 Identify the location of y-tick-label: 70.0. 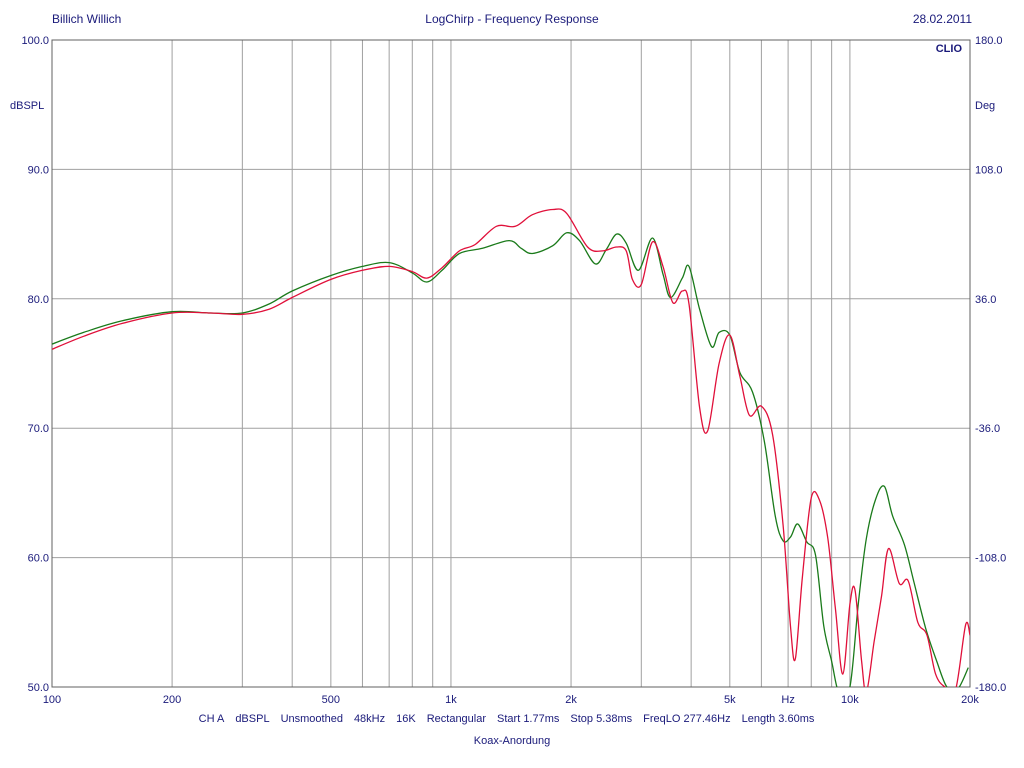
(38, 429).